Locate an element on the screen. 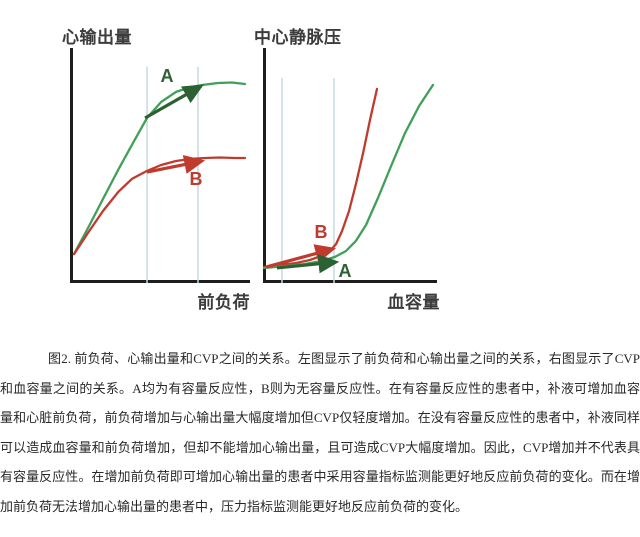 This screenshot has width=640, height=537. left-chart-cardiac-output: AB is located at coordinates (160, 165).